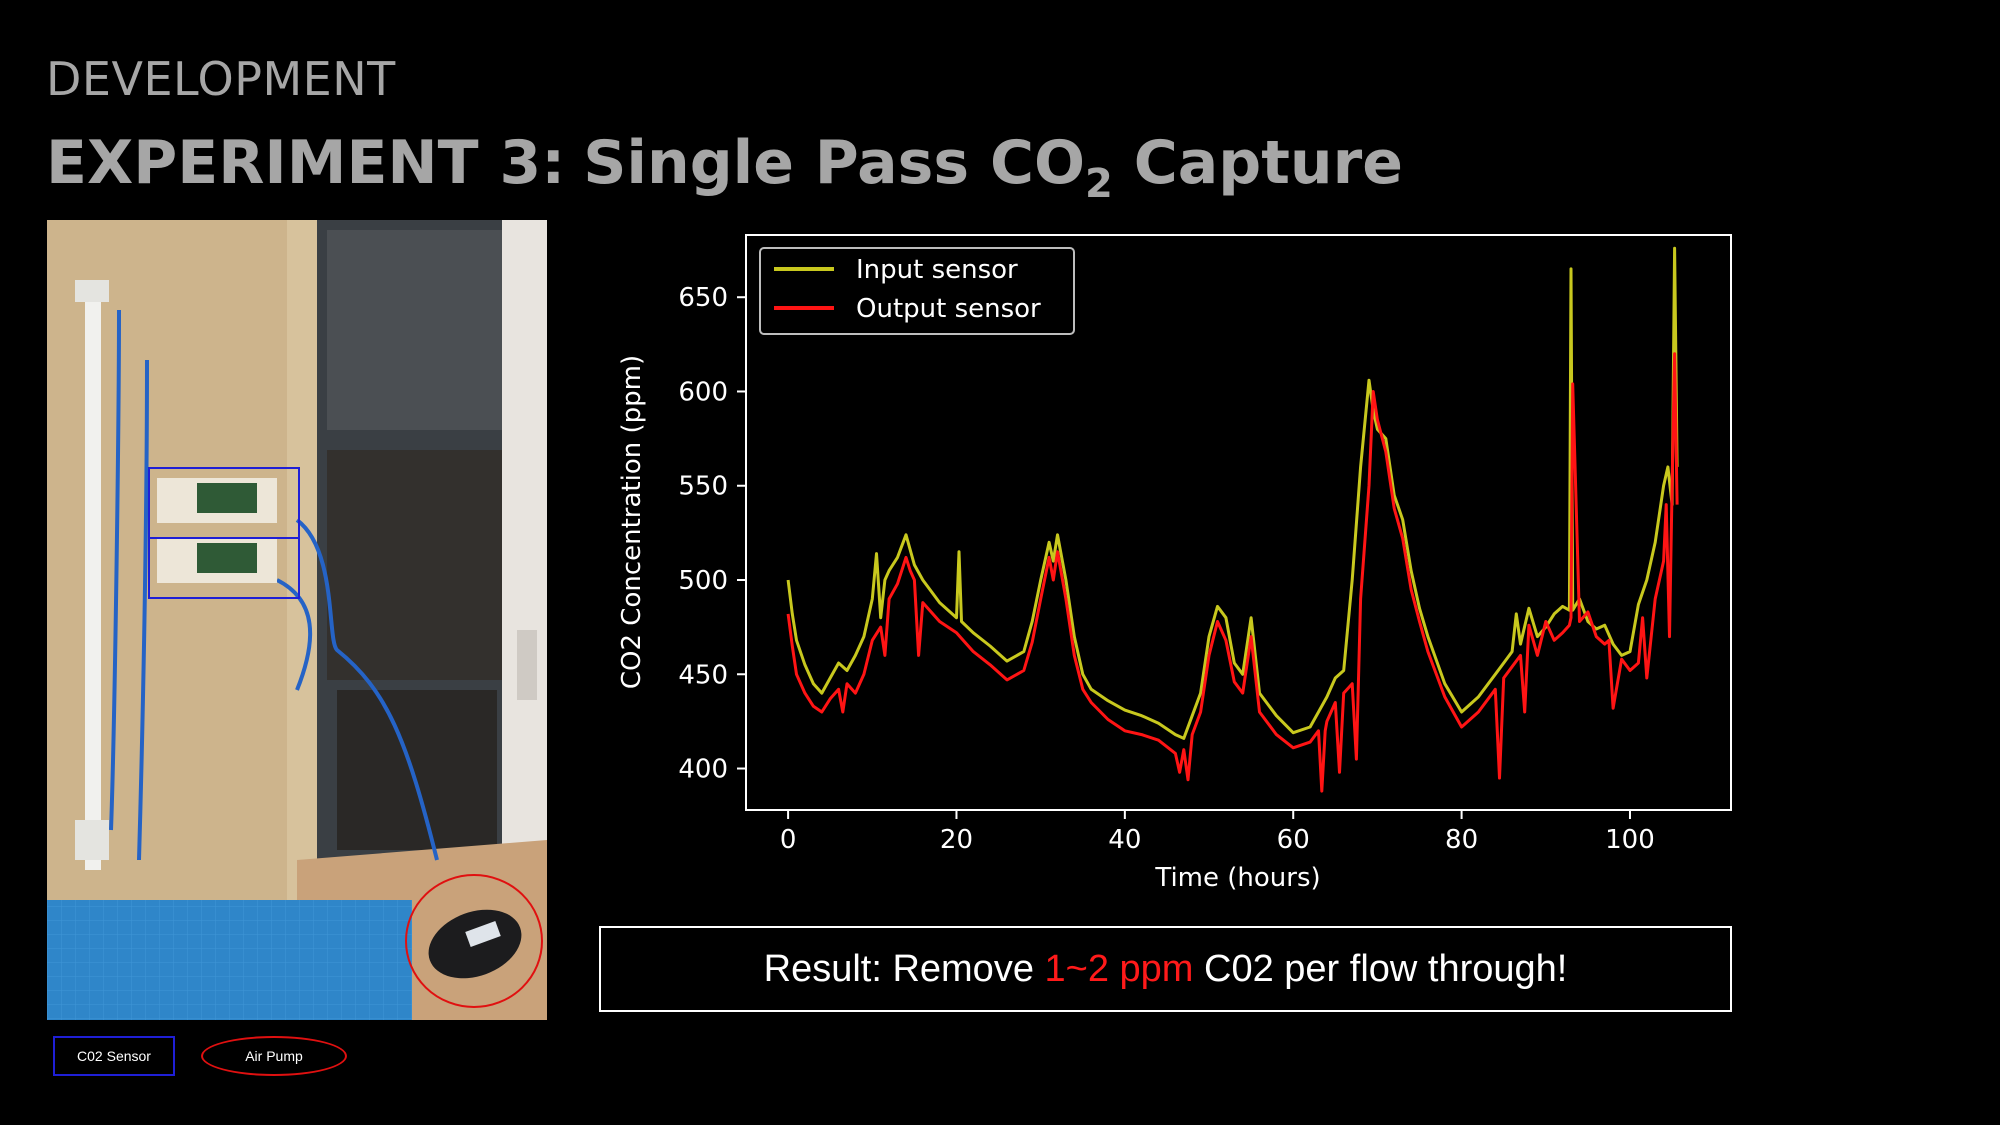 The height and width of the screenshot is (1125, 2000). I want to click on legend-co2-sensor: C02 Sensor, so click(114, 1056).